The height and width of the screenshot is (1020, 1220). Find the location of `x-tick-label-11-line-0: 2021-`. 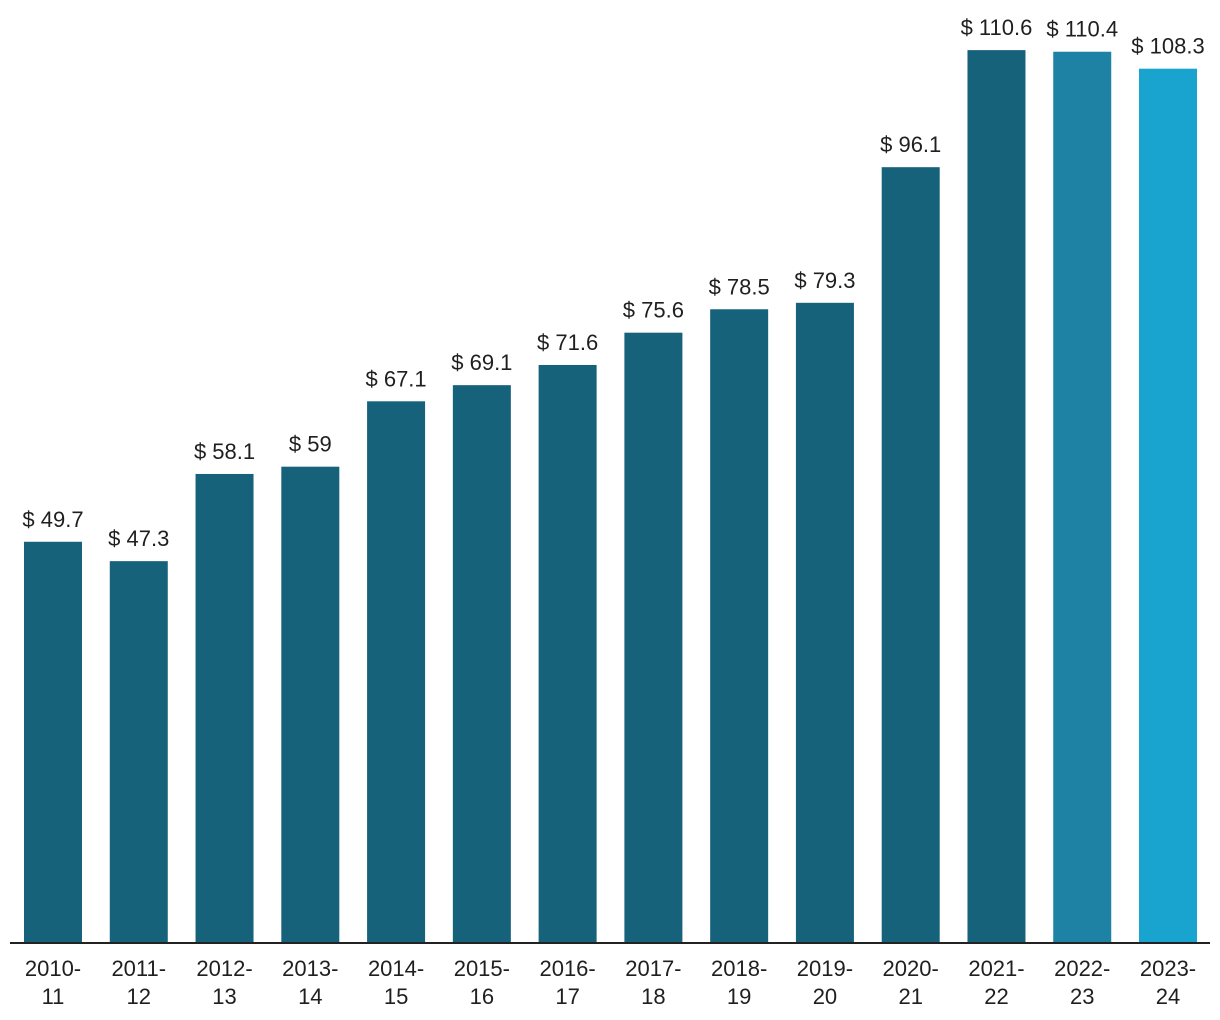

x-tick-label-11-line-0: 2021- is located at coordinates (996, 968).